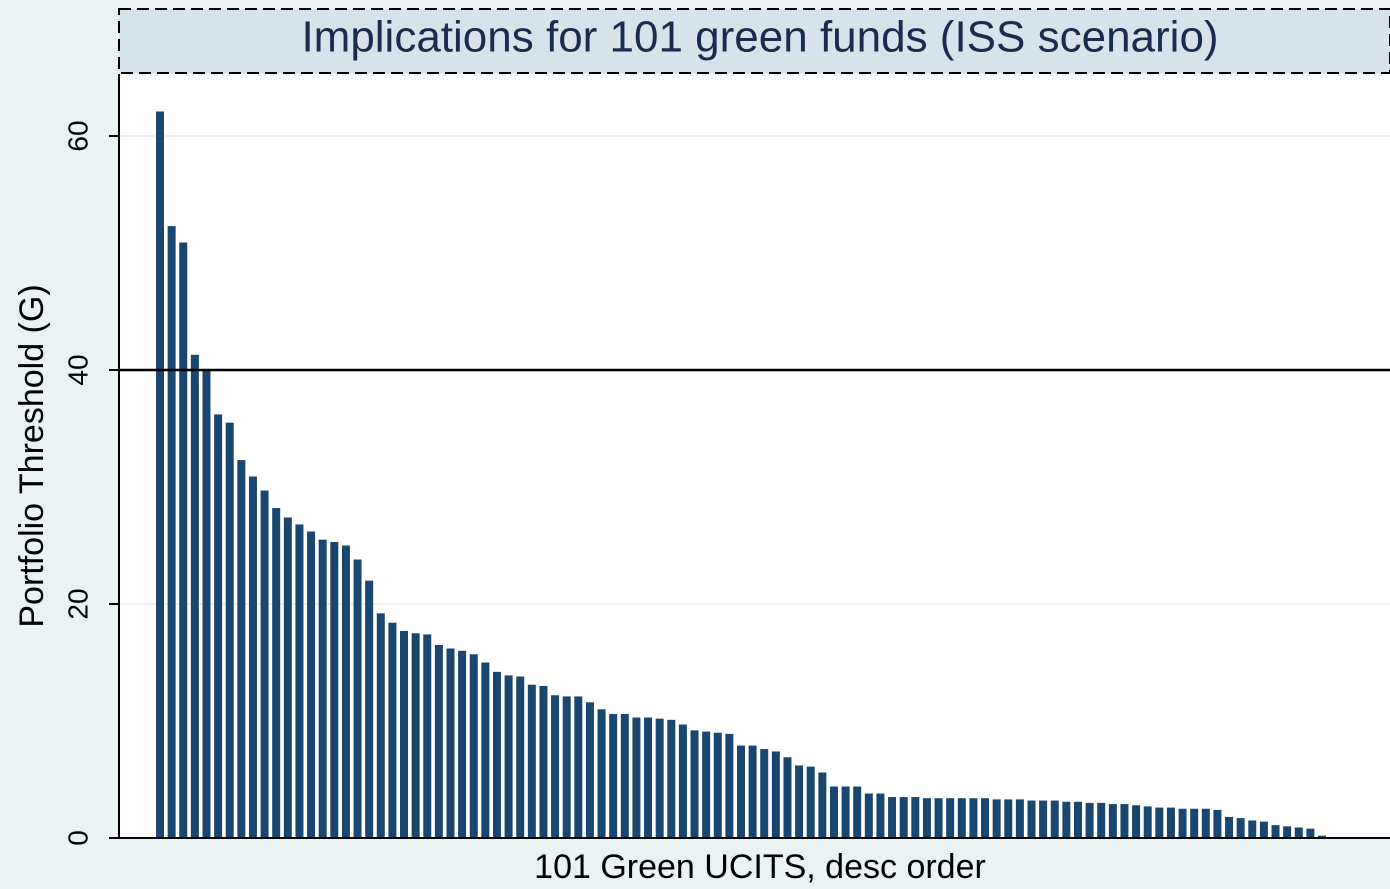 The image size is (1390, 889). I want to click on y-tick-label: 40, so click(77, 369).